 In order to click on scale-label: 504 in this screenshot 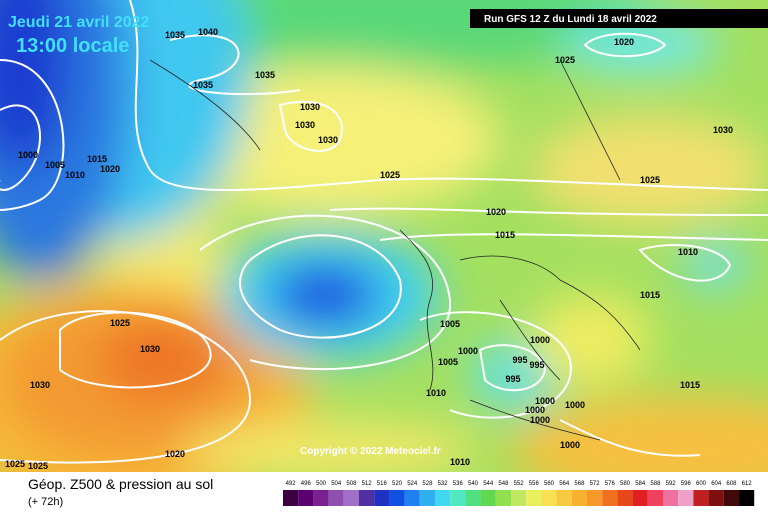, I will do `click(336, 484)`.